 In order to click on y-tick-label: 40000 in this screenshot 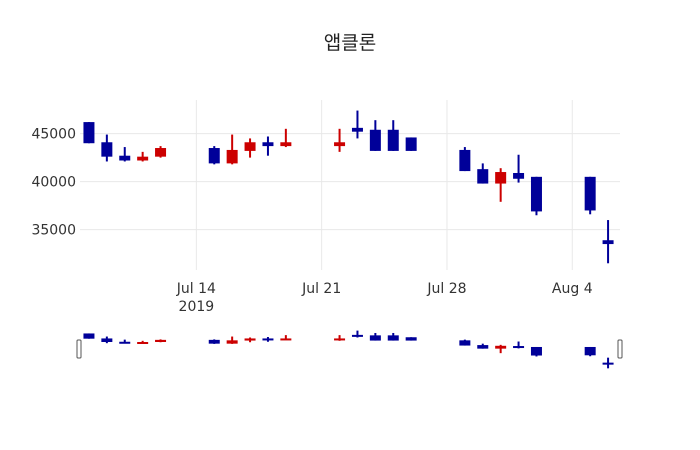, I will do `click(53, 183)`.